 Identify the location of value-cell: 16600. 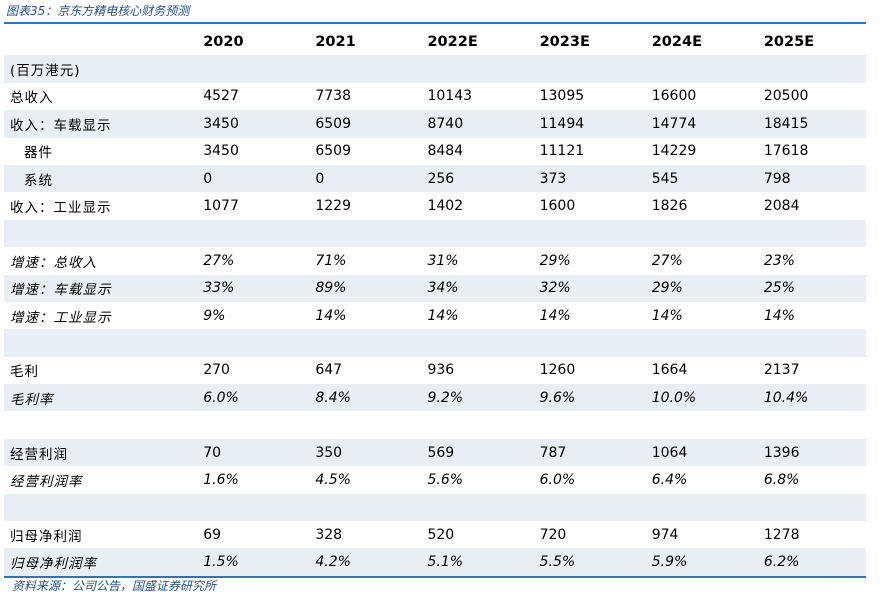
(674, 96).